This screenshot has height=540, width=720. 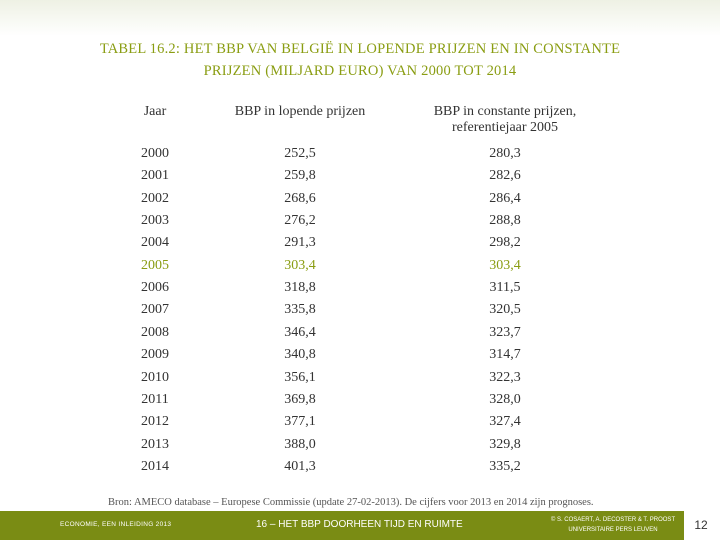 What do you see at coordinates (155, 265) in the screenshot?
I see `year-cell: 2005` at bounding box center [155, 265].